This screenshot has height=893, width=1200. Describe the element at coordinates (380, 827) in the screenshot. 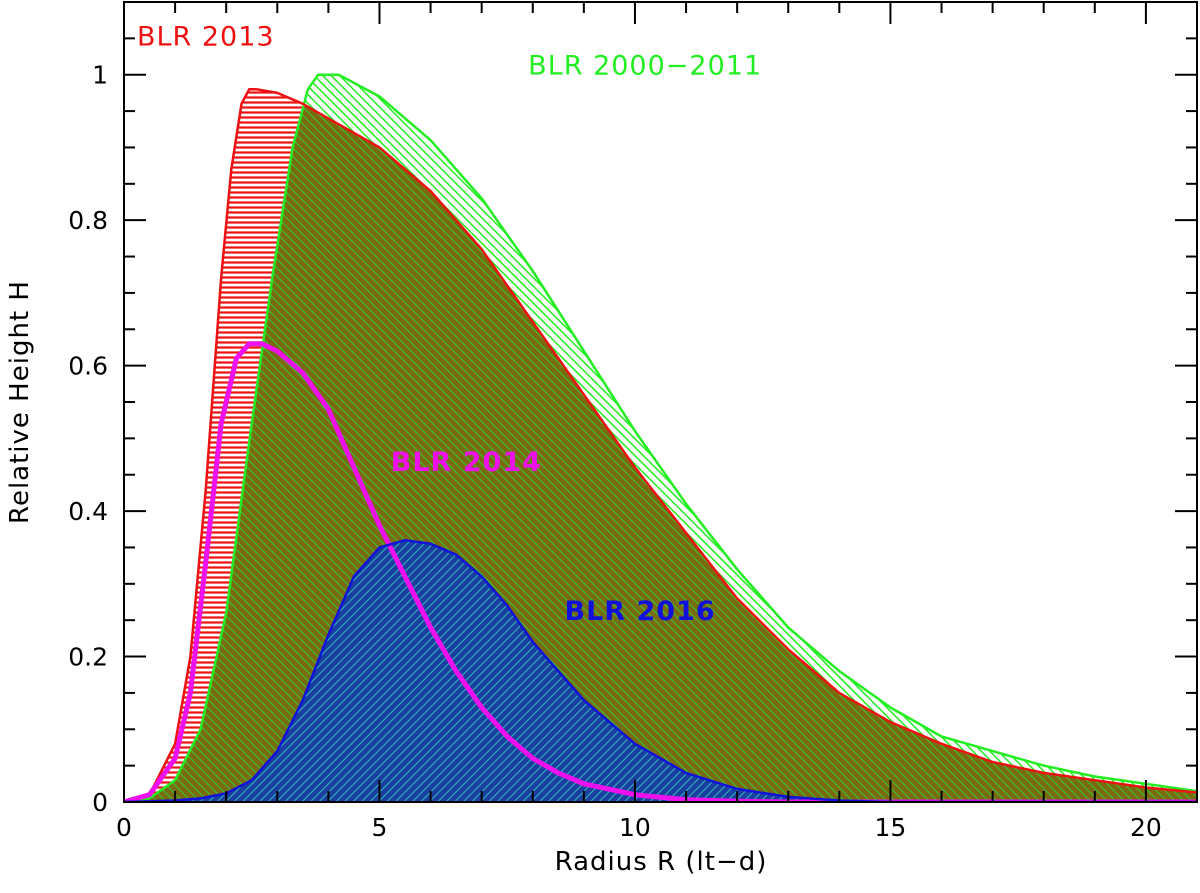

I see `x-tick-label: 5` at that location.